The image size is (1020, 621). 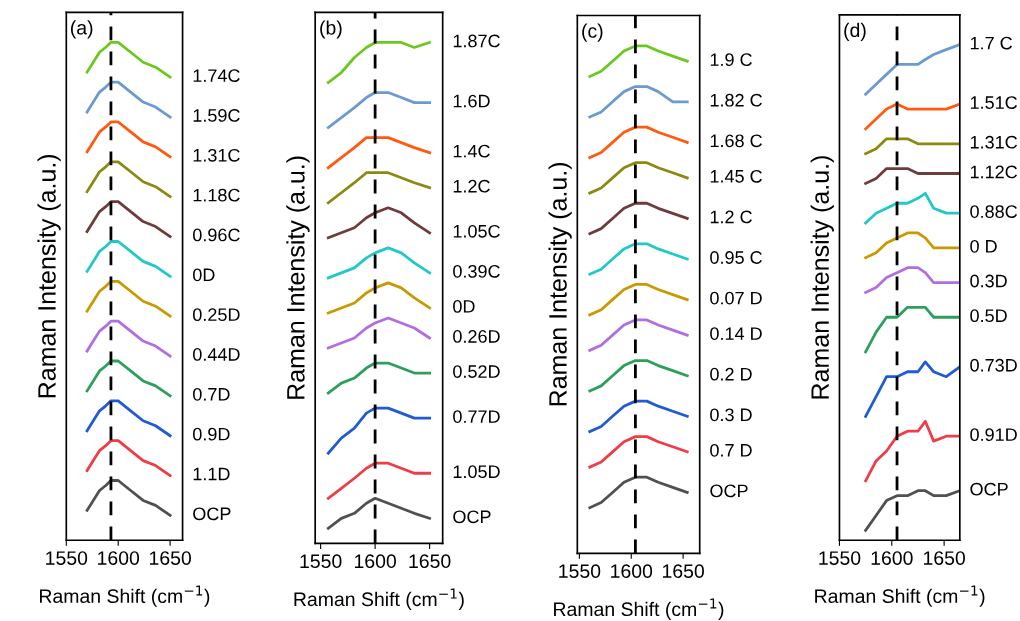 What do you see at coordinates (736, 100) in the screenshot?
I see `series-label: 1.82 C` at bounding box center [736, 100].